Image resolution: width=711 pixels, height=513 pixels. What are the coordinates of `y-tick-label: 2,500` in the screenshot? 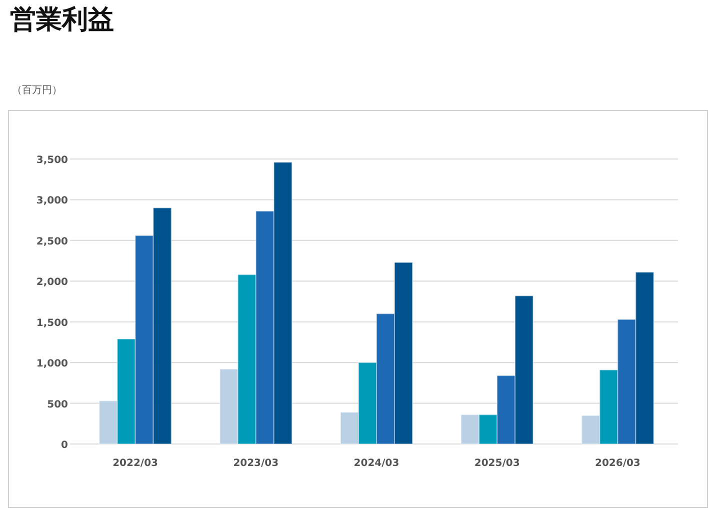 It's located at (52, 242).